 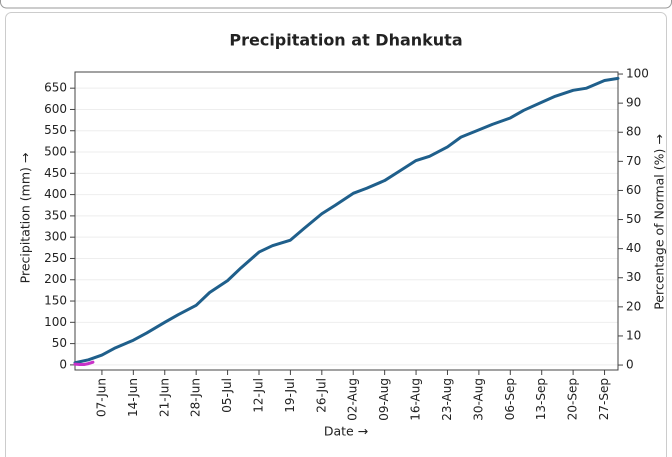 What do you see at coordinates (101, 397) in the screenshot?
I see `x-tick-label: 07-Jun` at bounding box center [101, 397].